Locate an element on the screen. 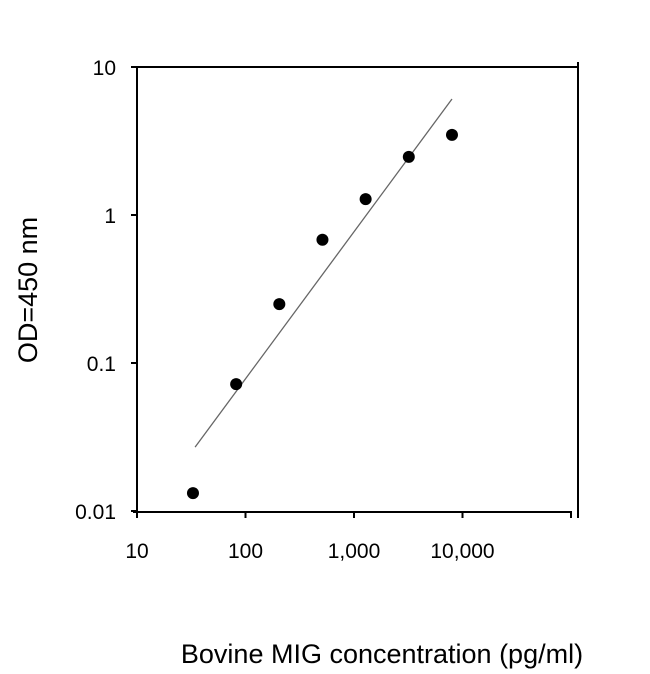 The width and height of the screenshot is (650, 674). y-tick-label: 10 is located at coordinates (104, 68).